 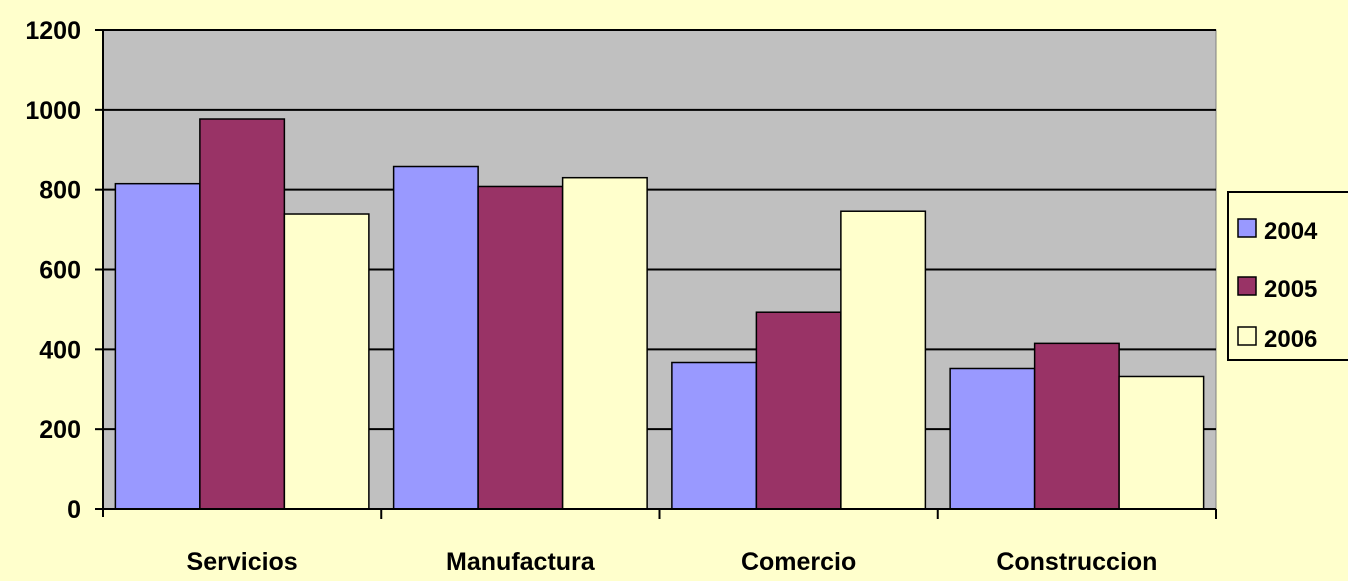 What do you see at coordinates (714, 435) in the screenshot?
I see `bar-2004-comercio` at bounding box center [714, 435].